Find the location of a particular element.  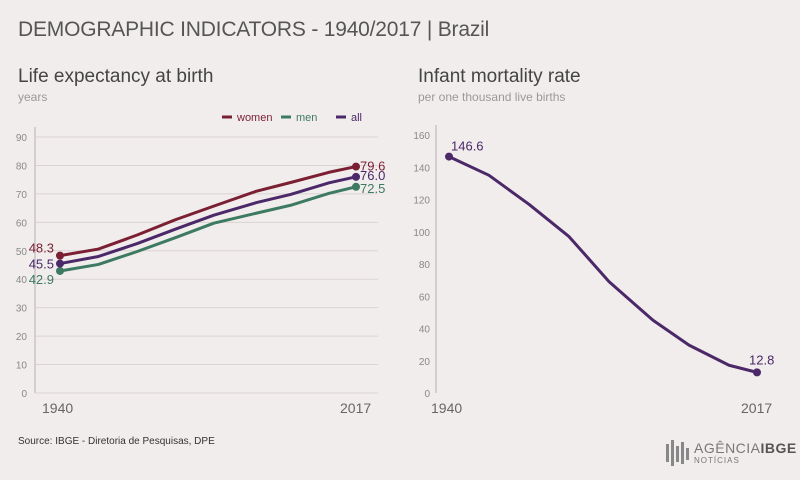

life-expectancy-subtitle: years is located at coordinates (33, 97).